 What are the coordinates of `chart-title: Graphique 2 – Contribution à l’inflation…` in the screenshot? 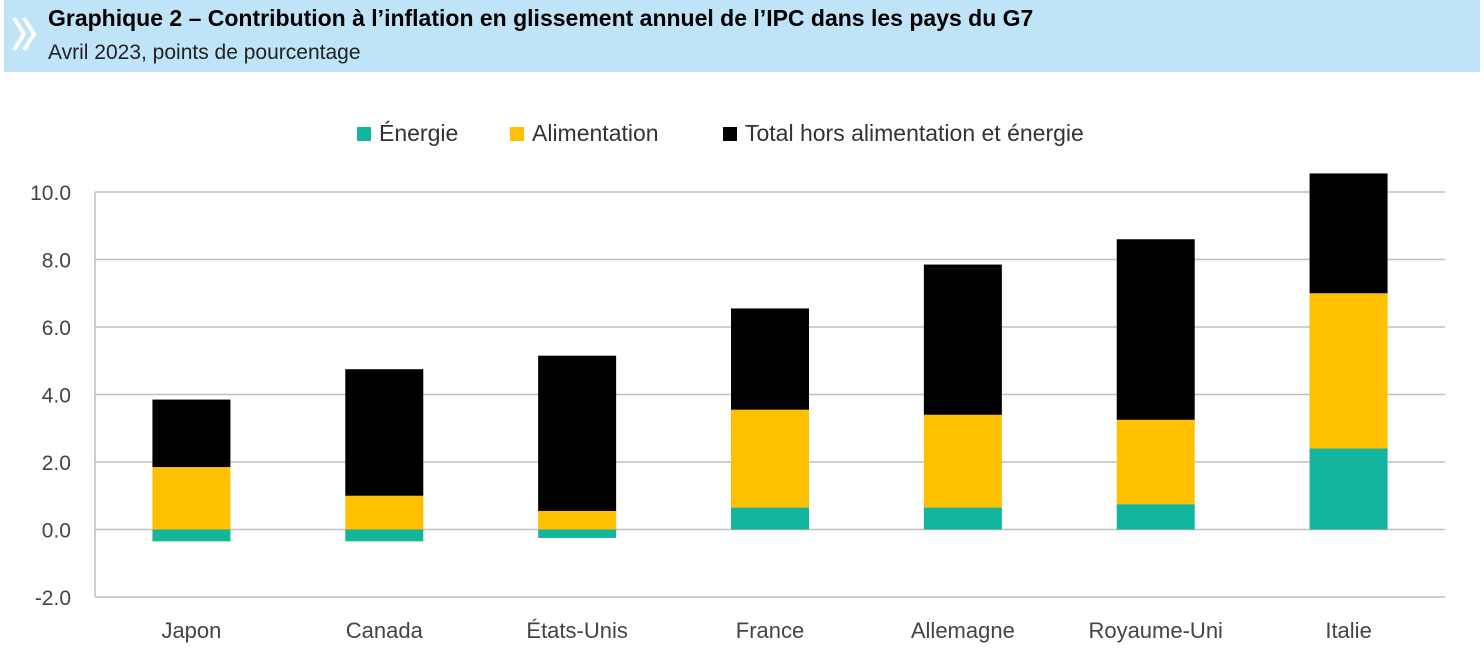 It's located at (541, 18).